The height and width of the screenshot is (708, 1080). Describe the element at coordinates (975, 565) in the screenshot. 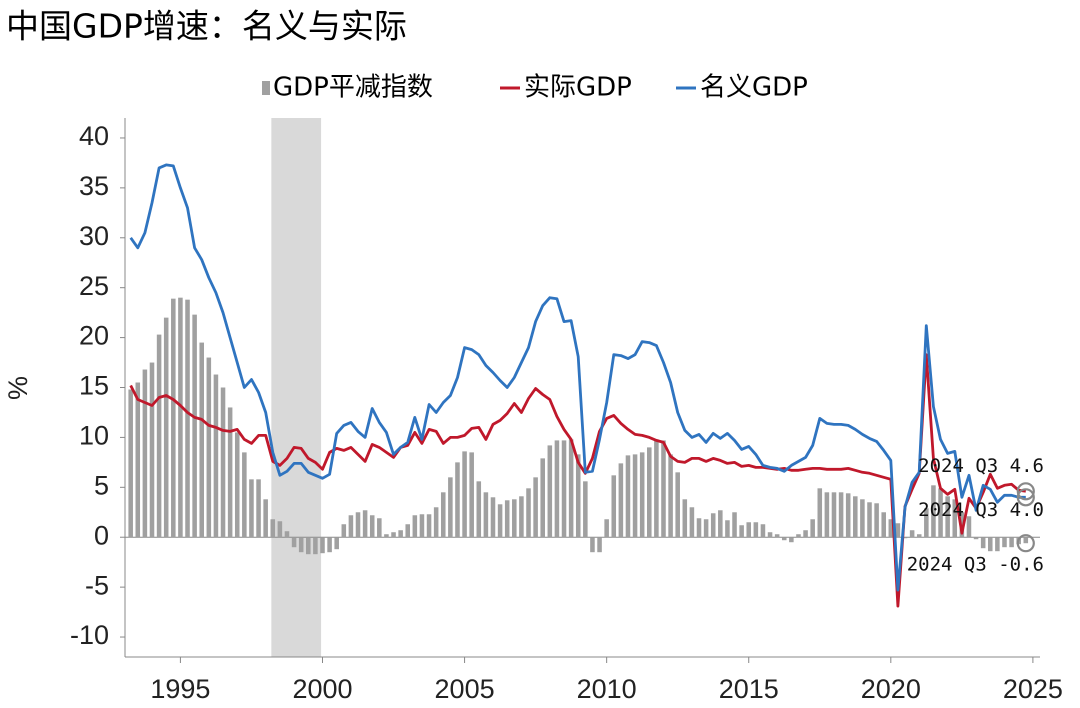

I see `annotation: 2024 Q3 -0.6` at that location.